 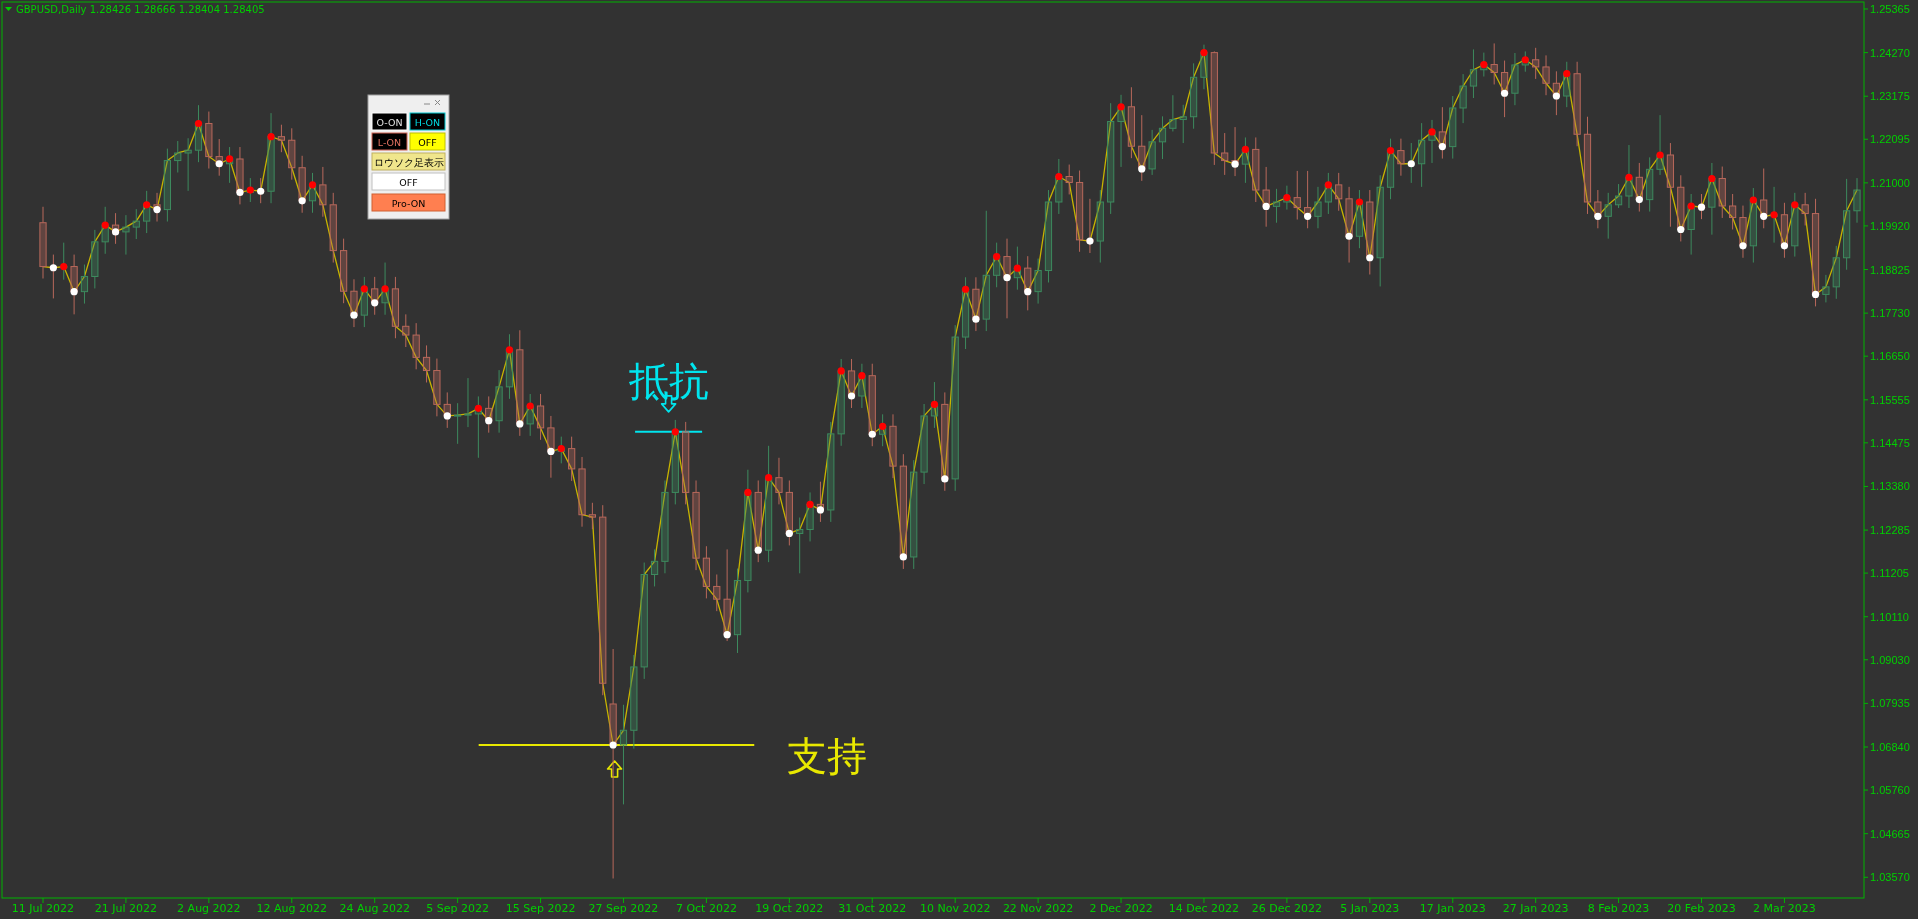 What do you see at coordinates (43, 908) in the screenshot?
I see `x-tick-label: 11 Jul 2022` at bounding box center [43, 908].